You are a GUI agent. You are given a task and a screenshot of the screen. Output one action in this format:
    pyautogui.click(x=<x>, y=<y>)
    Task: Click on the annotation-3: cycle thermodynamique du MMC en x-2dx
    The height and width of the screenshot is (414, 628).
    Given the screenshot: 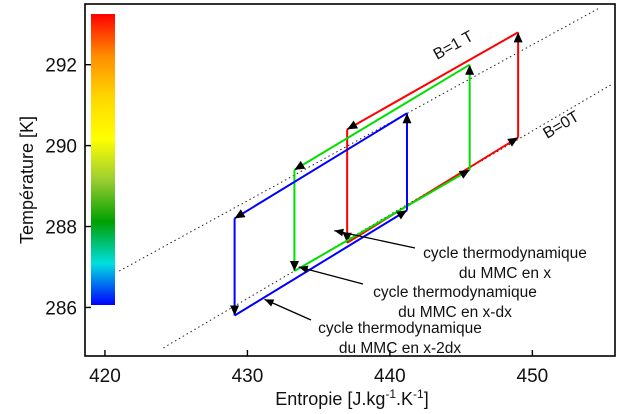 What is the action you would take?
    pyautogui.click(x=373, y=327)
    